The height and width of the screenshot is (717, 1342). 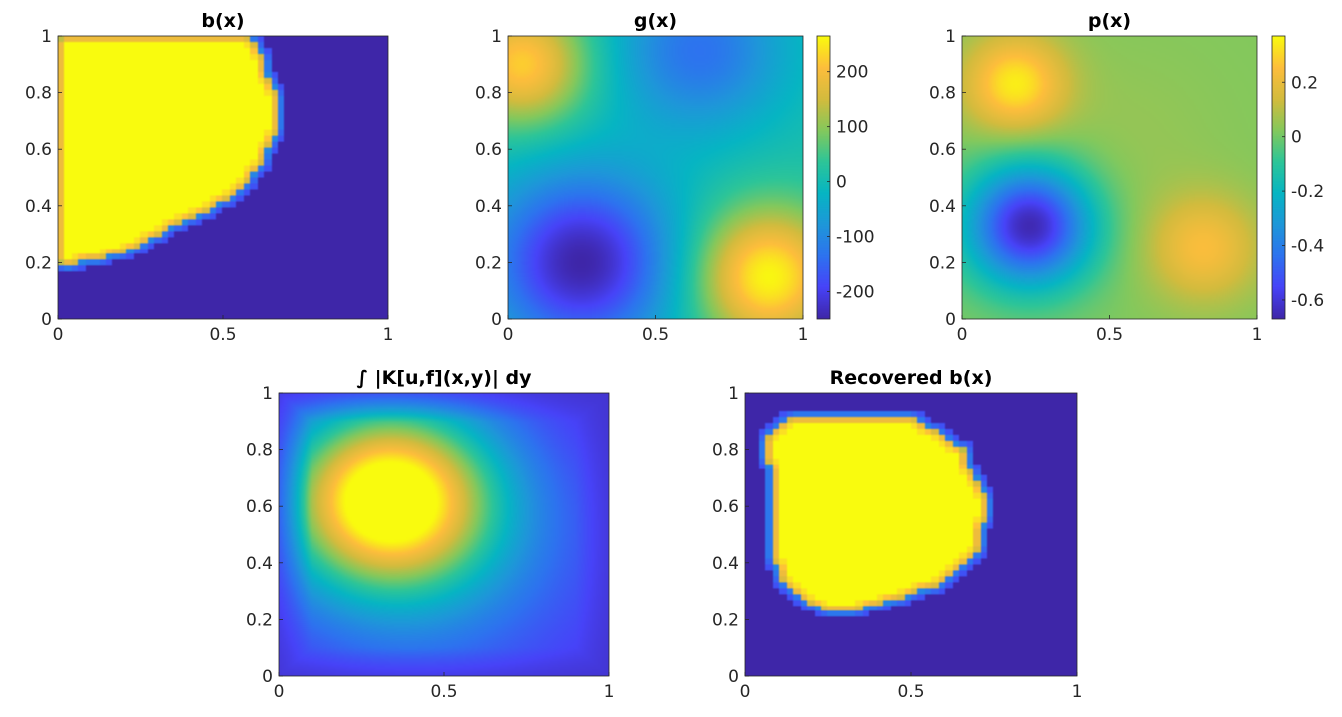 I want to click on panel-title: b(x), so click(x=222, y=21).